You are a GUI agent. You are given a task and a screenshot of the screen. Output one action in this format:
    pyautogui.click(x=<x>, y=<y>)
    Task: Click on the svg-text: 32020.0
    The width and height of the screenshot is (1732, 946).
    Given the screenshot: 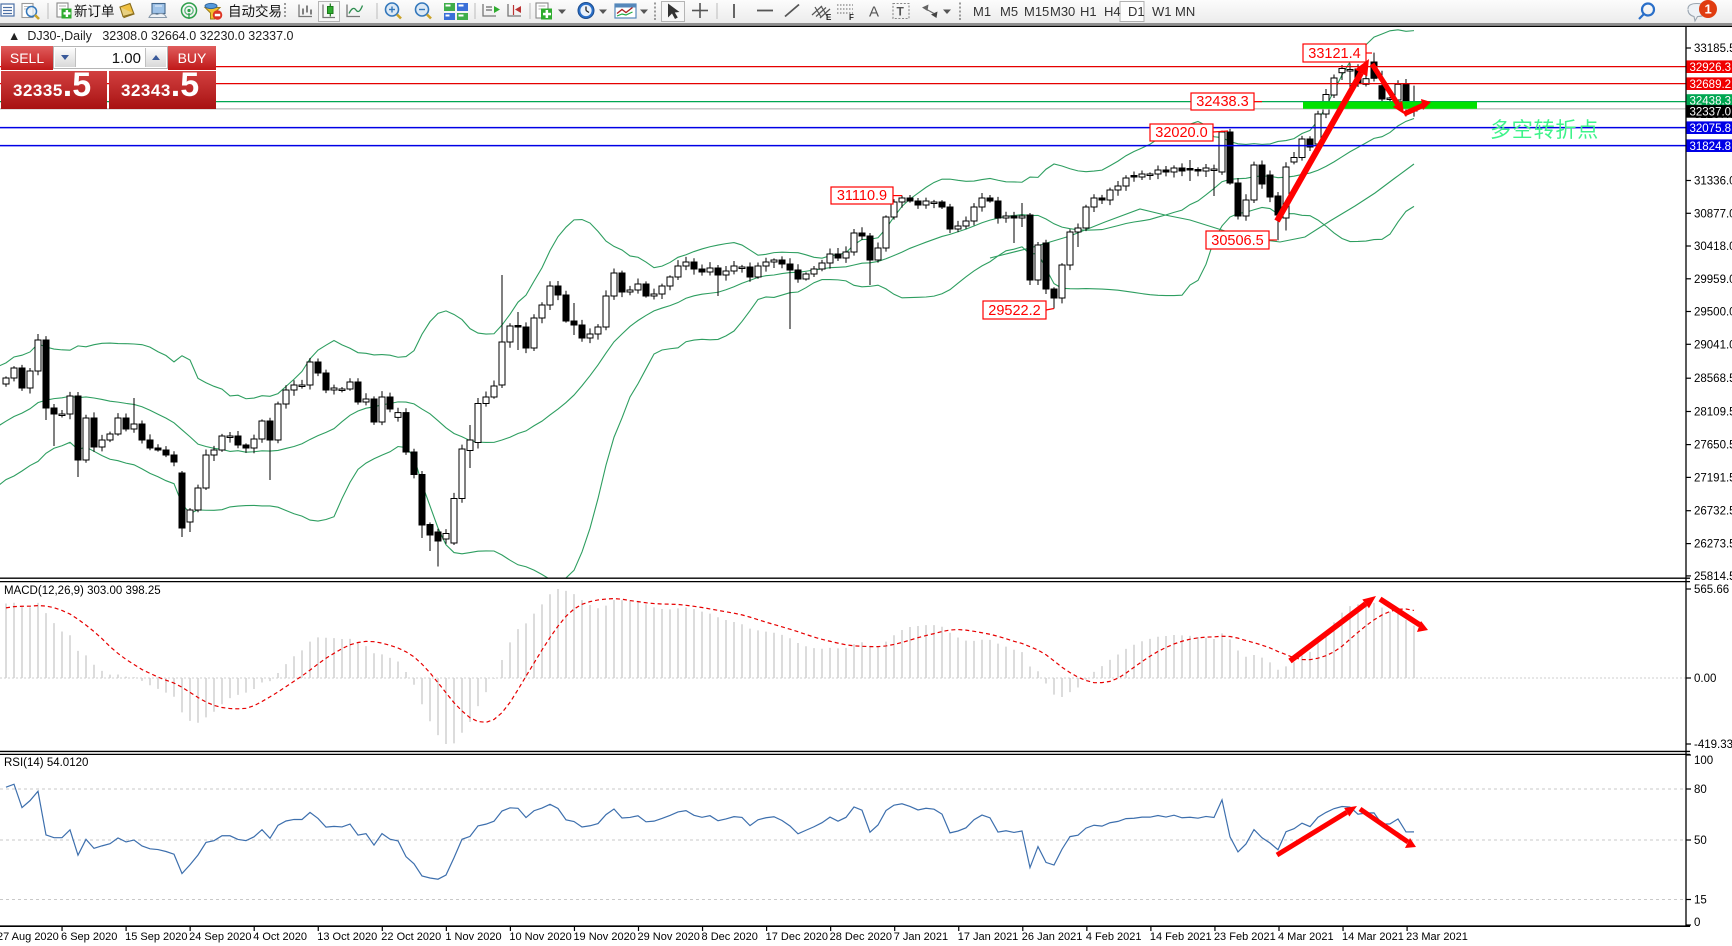 What is the action you would take?
    pyautogui.click(x=1181, y=133)
    